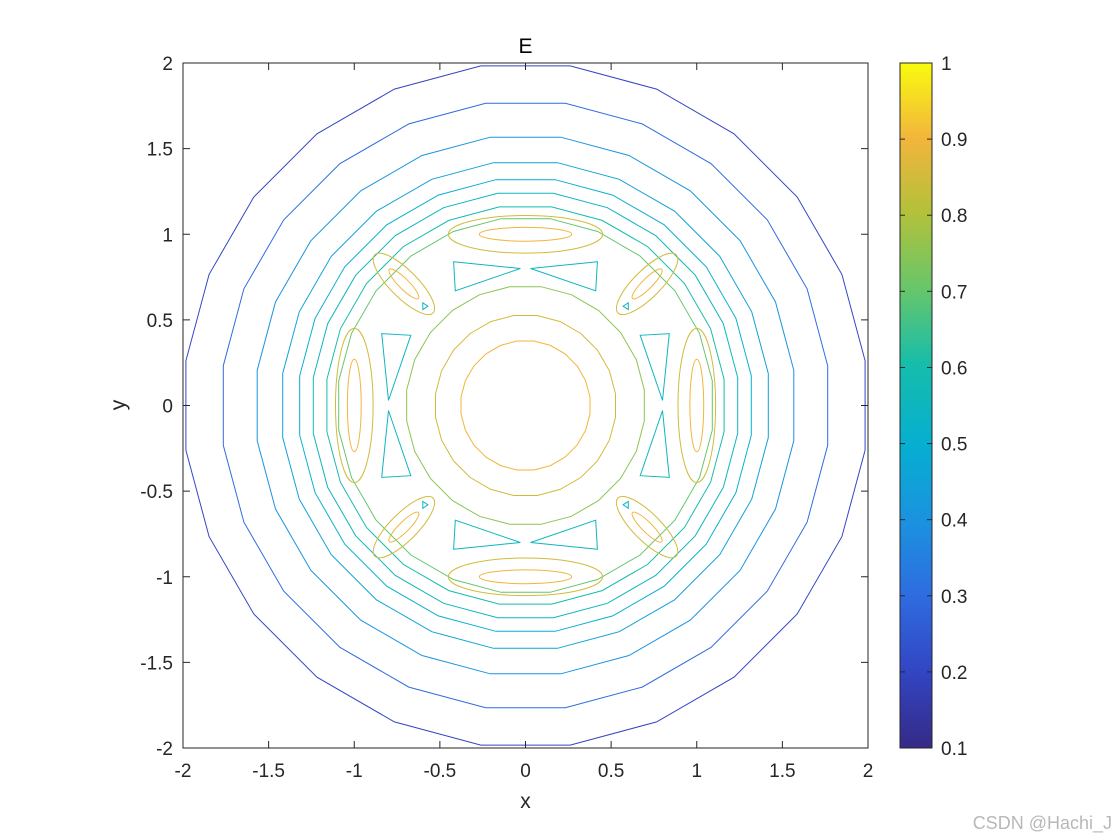 Image resolution: width=1120 pixels, height=840 pixels. Describe the element at coordinates (156, 492) in the screenshot. I see `y-tick-label: -0.5` at that location.